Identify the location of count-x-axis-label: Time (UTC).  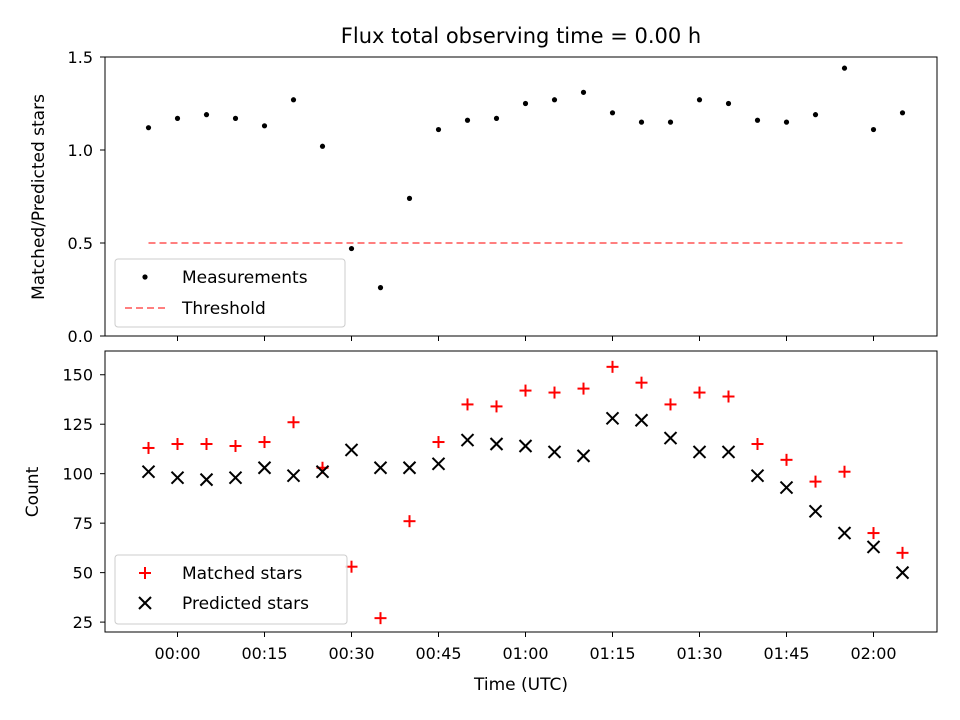
(520, 685).